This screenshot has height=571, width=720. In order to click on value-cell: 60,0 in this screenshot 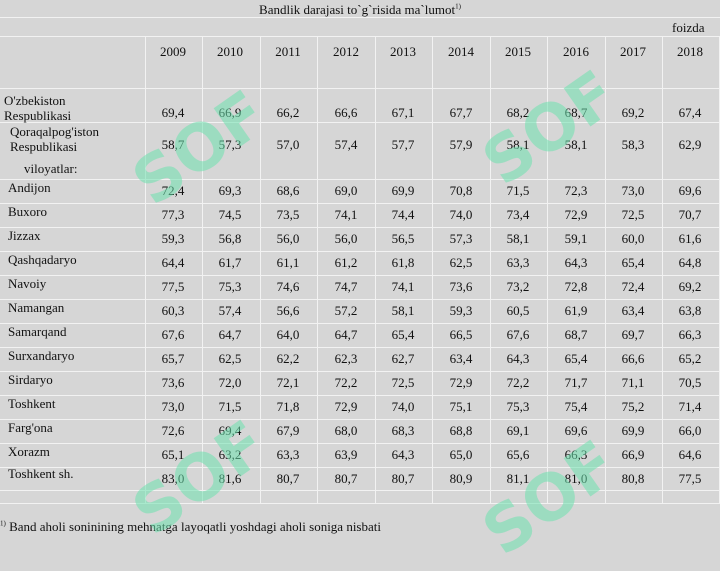, I will do `click(633, 238)`.